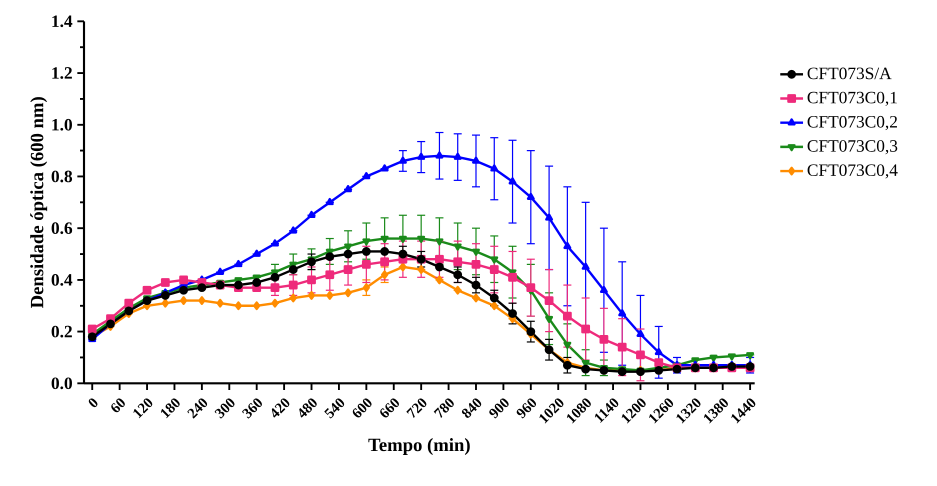 The width and height of the screenshot is (937, 486). I want to click on legend-label: CFT073C0,1, so click(852, 99).